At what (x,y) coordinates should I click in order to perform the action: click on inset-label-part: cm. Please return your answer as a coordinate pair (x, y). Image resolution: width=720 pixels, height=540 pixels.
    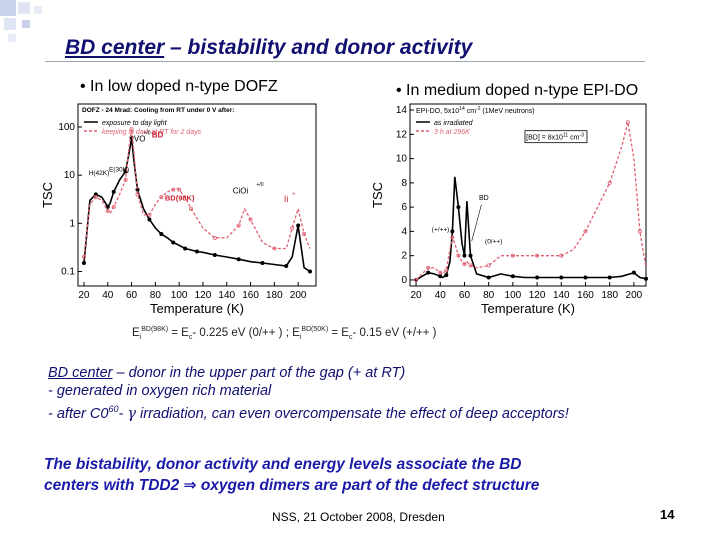
    Looking at the image, I should click on (573, 138).